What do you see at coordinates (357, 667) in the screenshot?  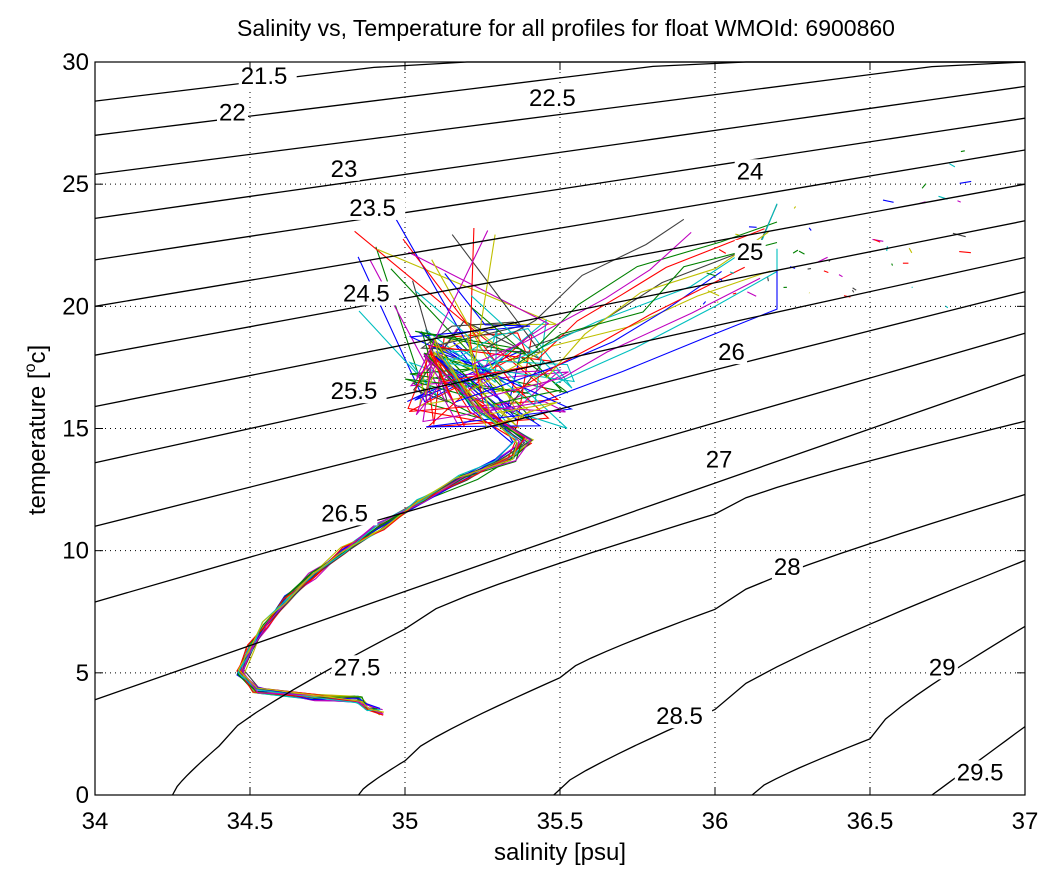 I see `isopycnal-label: 27.5` at bounding box center [357, 667].